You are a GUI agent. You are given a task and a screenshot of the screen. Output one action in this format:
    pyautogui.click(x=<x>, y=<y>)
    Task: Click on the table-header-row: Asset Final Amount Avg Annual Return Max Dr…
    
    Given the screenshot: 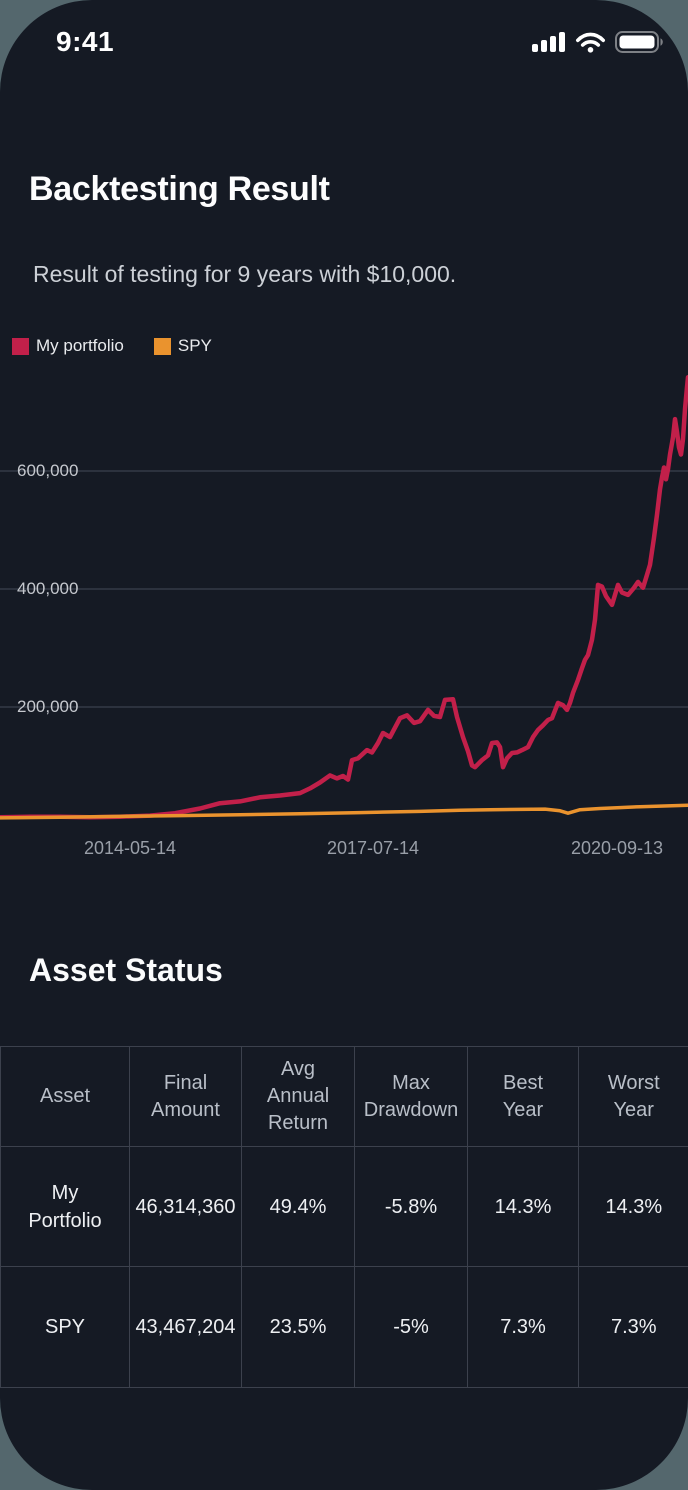 What is the action you would take?
    pyautogui.click(x=344, y=1096)
    